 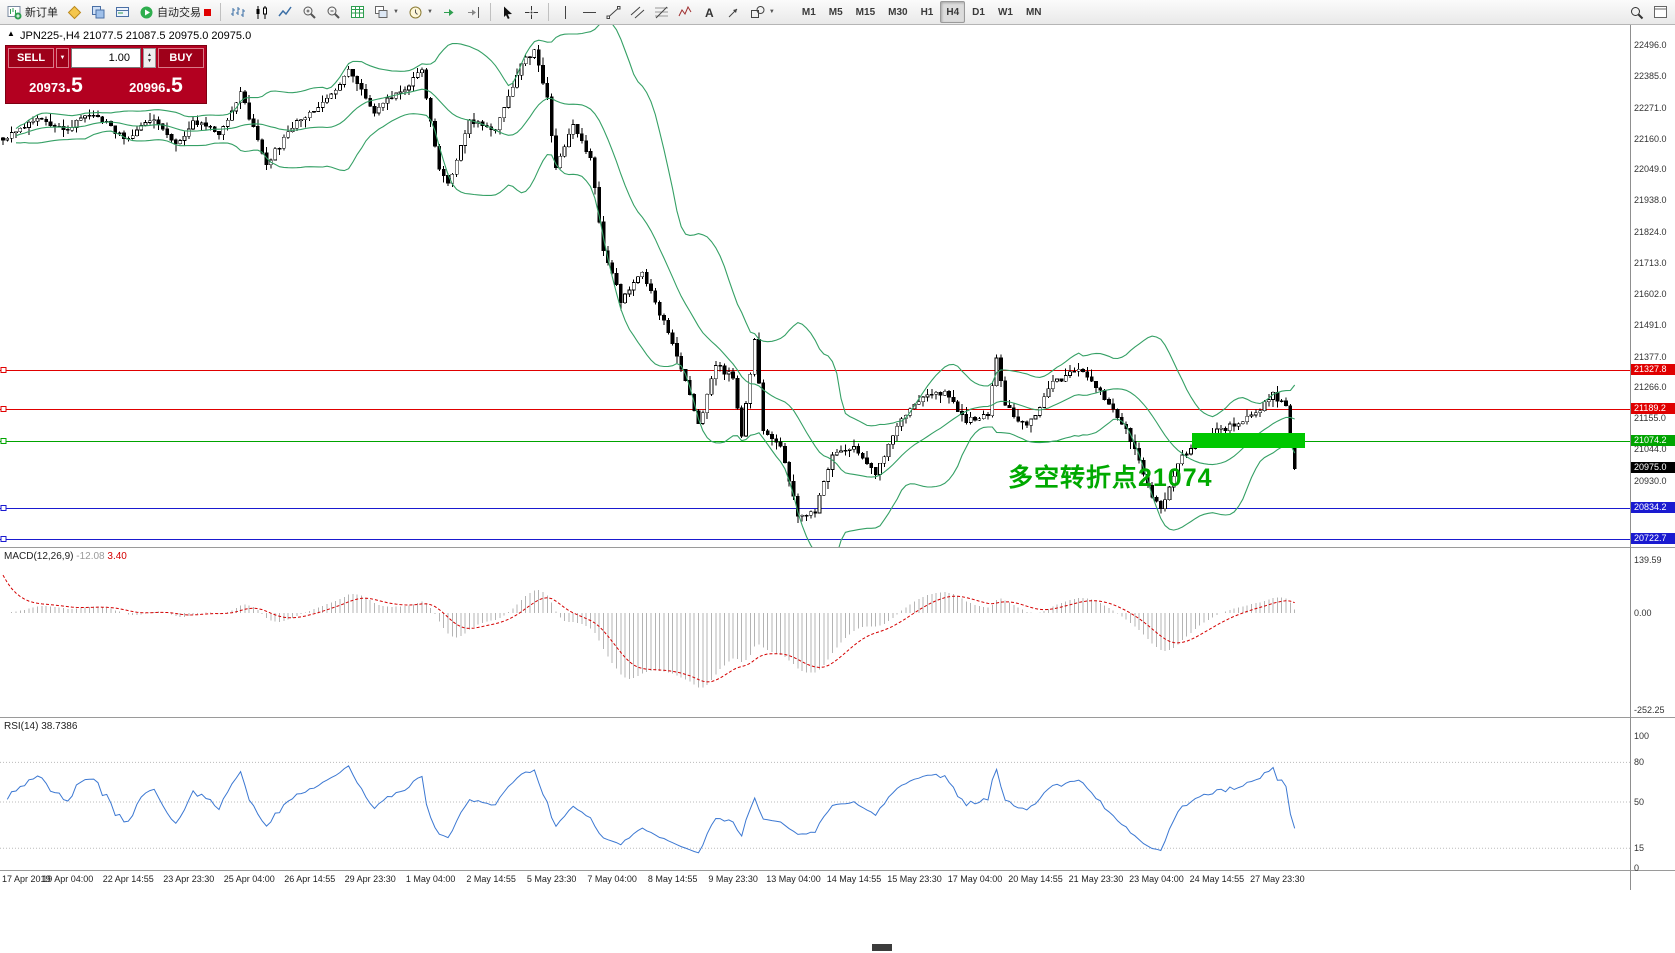 What do you see at coordinates (507, 12) in the screenshot?
I see `cursor-button` at bounding box center [507, 12].